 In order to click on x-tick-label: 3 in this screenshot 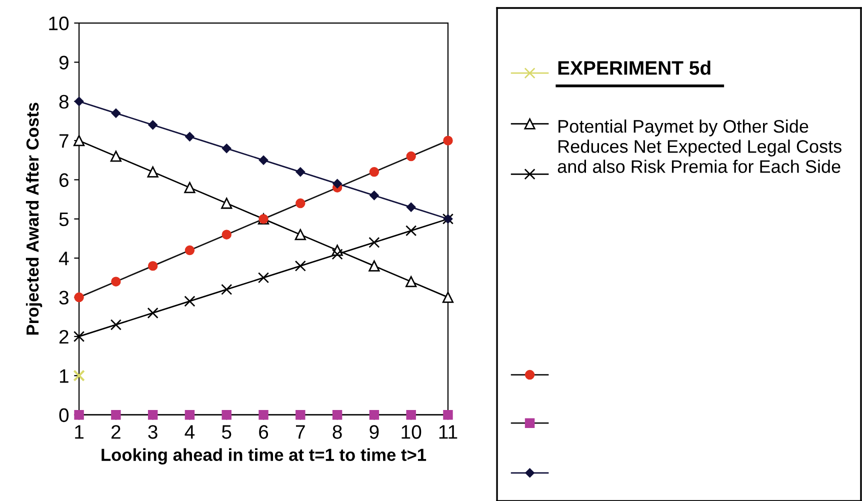, I will do `click(153, 432)`.